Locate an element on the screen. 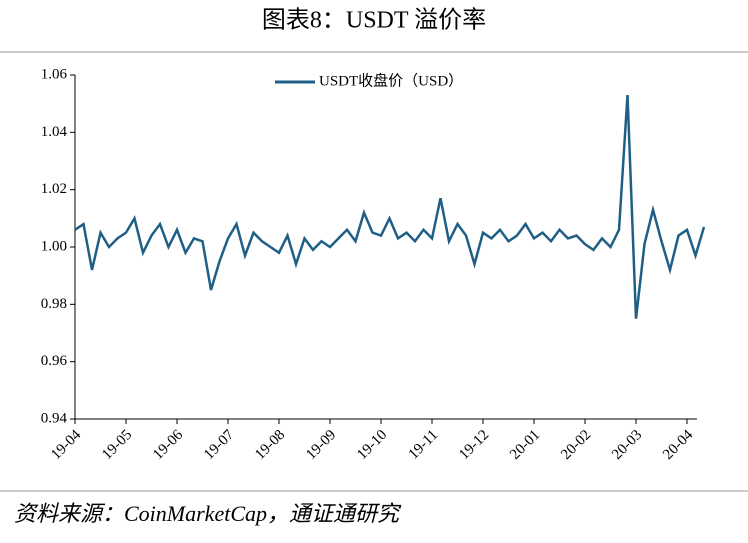  y-tick-label: 1.02 is located at coordinates (54, 189).